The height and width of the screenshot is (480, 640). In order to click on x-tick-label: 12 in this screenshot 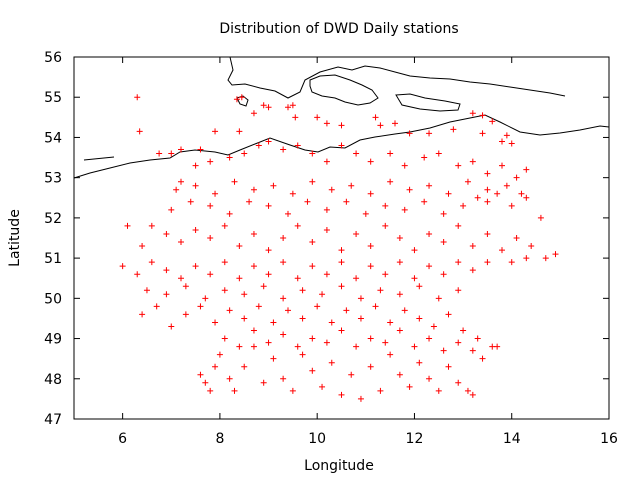, I will do `click(415, 439)`.